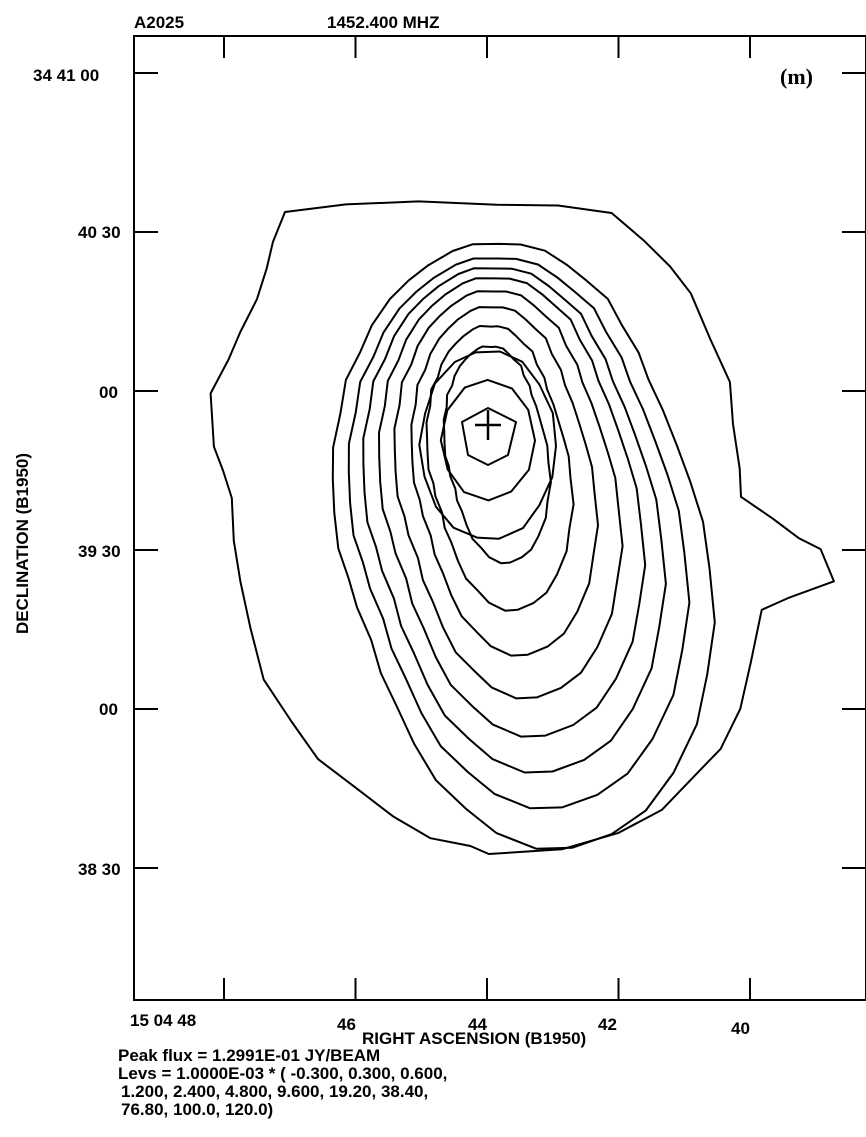 Image resolution: width=866 pixels, height=1137 pixels. Describe the element at coordinates (197, 1109) in the screenshot. I see `levels-text-3: 76.80, 100.0, 120.0)` at that location.